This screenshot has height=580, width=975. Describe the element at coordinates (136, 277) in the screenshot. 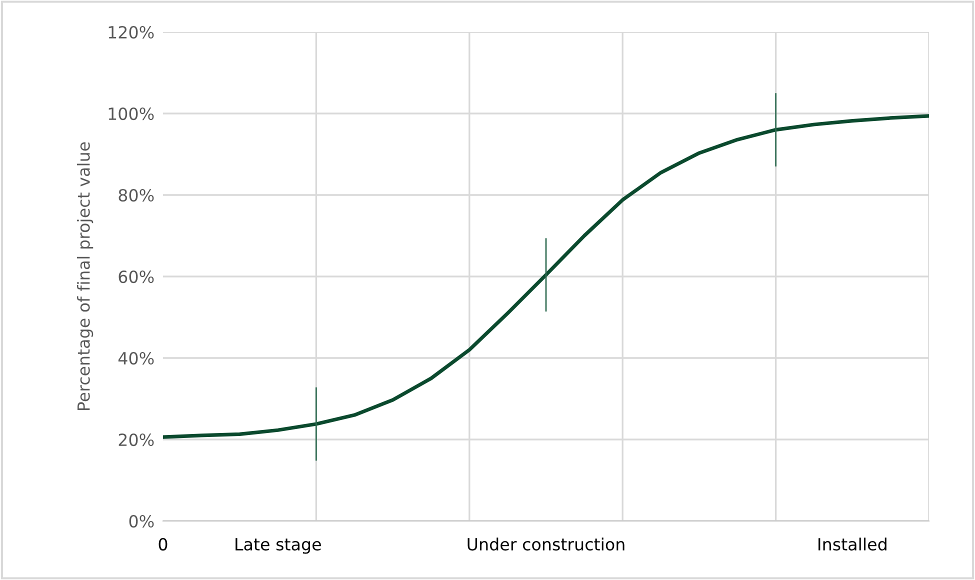

I see `y-tick-label: 60%` at that location.